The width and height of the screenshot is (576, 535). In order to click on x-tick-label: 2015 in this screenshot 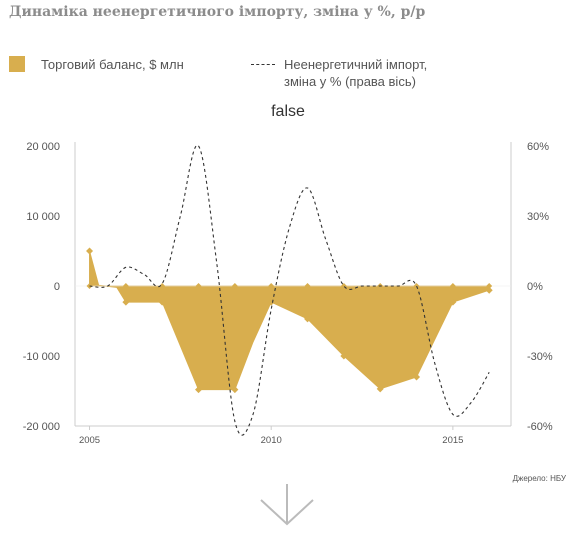, I will do `click(452, 440)`.